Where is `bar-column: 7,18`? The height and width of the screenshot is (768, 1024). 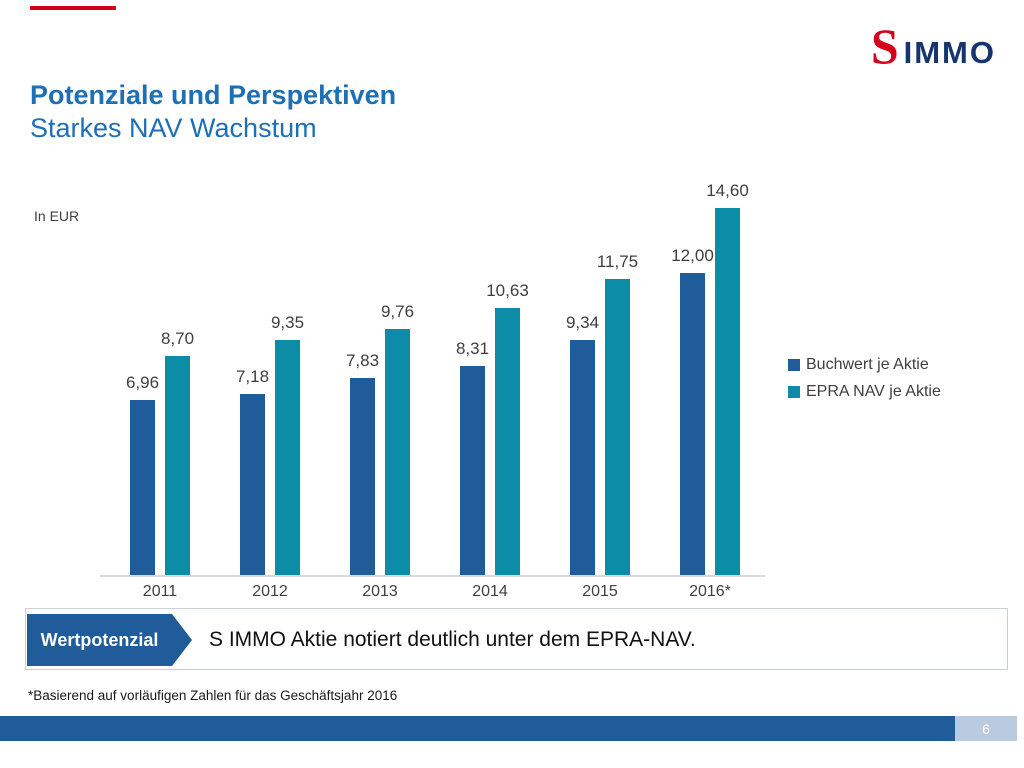 bar-column: 7,18 is located at coordinates (252, 380).